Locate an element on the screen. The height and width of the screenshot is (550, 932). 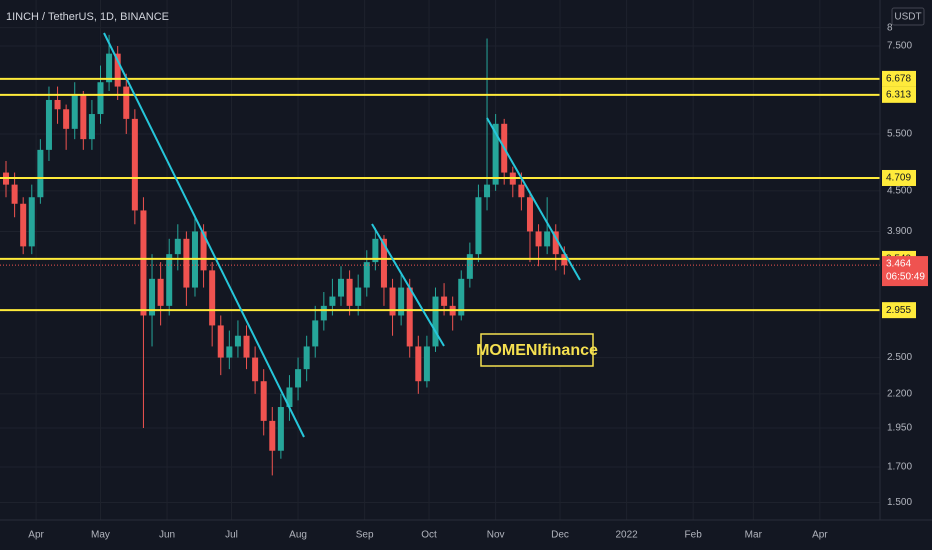
currency-box is located at coordinates (908, 16).